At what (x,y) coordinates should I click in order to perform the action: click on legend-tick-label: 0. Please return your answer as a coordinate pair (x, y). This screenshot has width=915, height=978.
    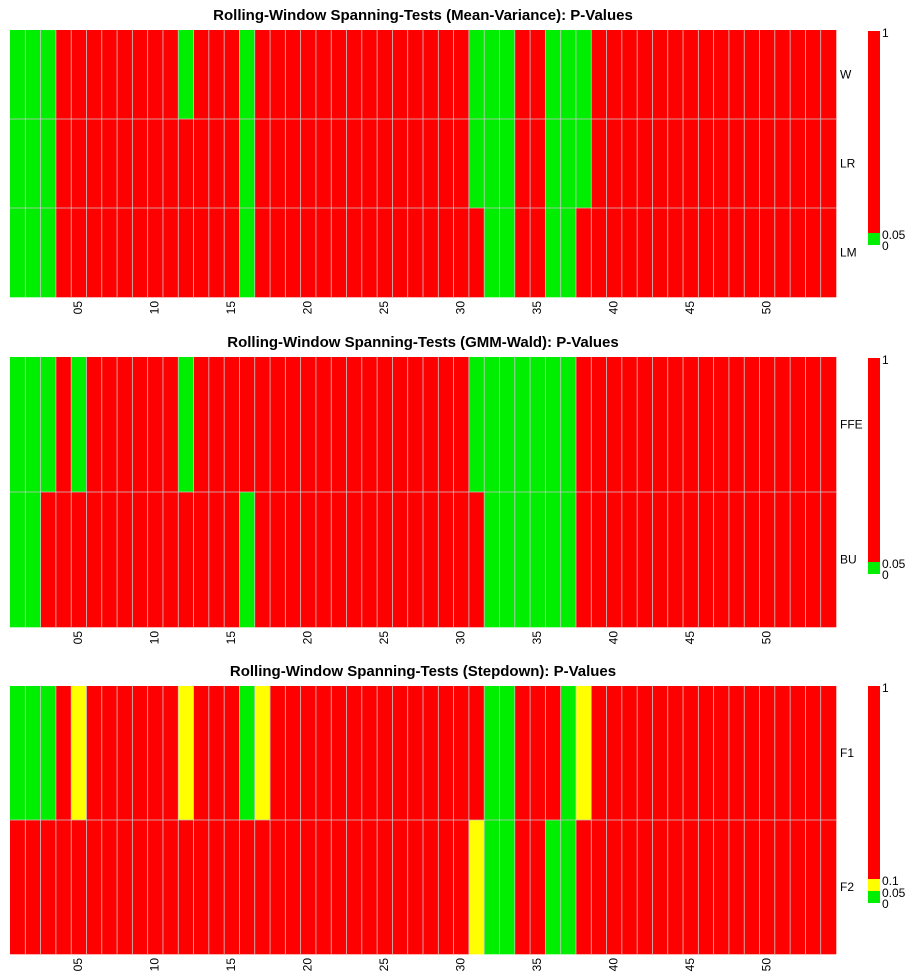
    Looking at the image, I should click on (885, 575).